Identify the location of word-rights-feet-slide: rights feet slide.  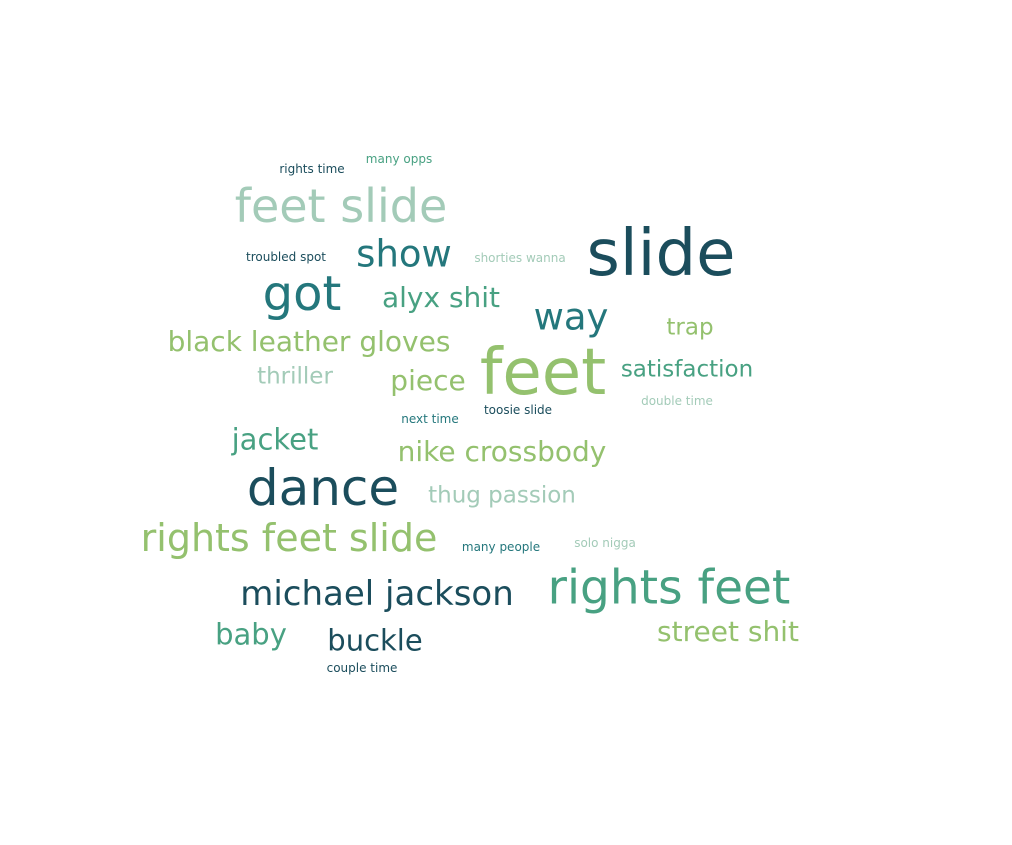
(289, 538).